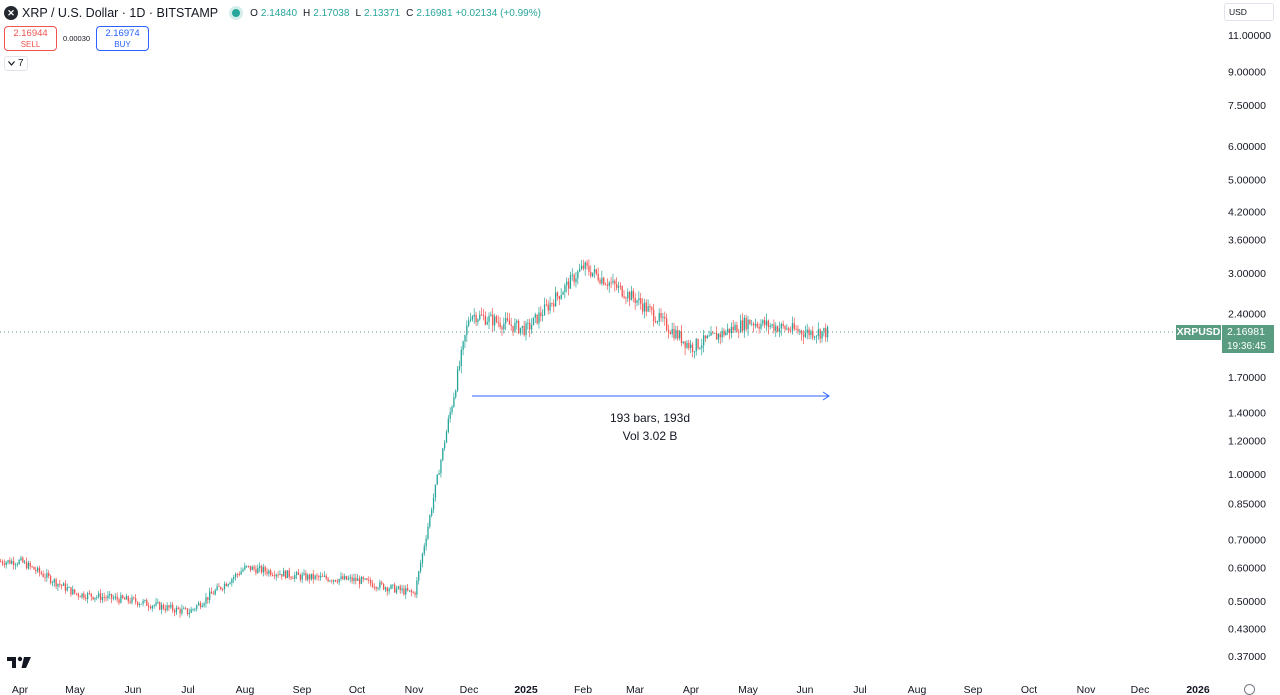 This screenshot has width=1280, height=695. What do you see at coordinates (1140, 689) in the screenshot?
I see `time-axis-tick: Dec` at bounding box center [1140, 689].